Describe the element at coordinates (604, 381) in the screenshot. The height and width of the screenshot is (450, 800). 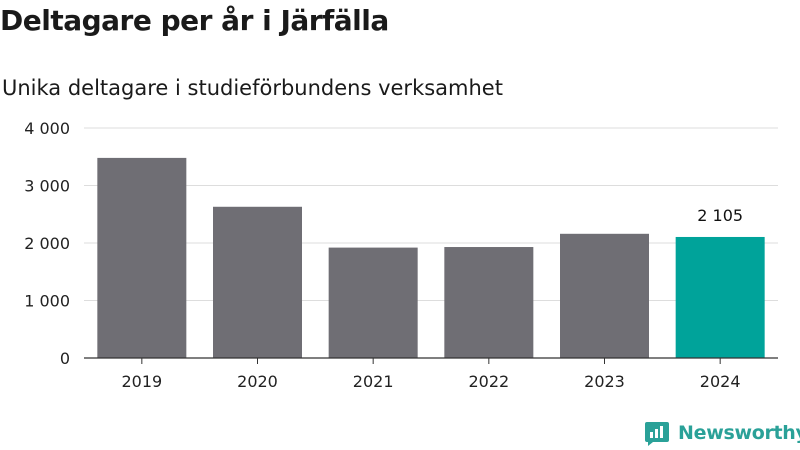
I see `x-tick-label: 2023` at that location.